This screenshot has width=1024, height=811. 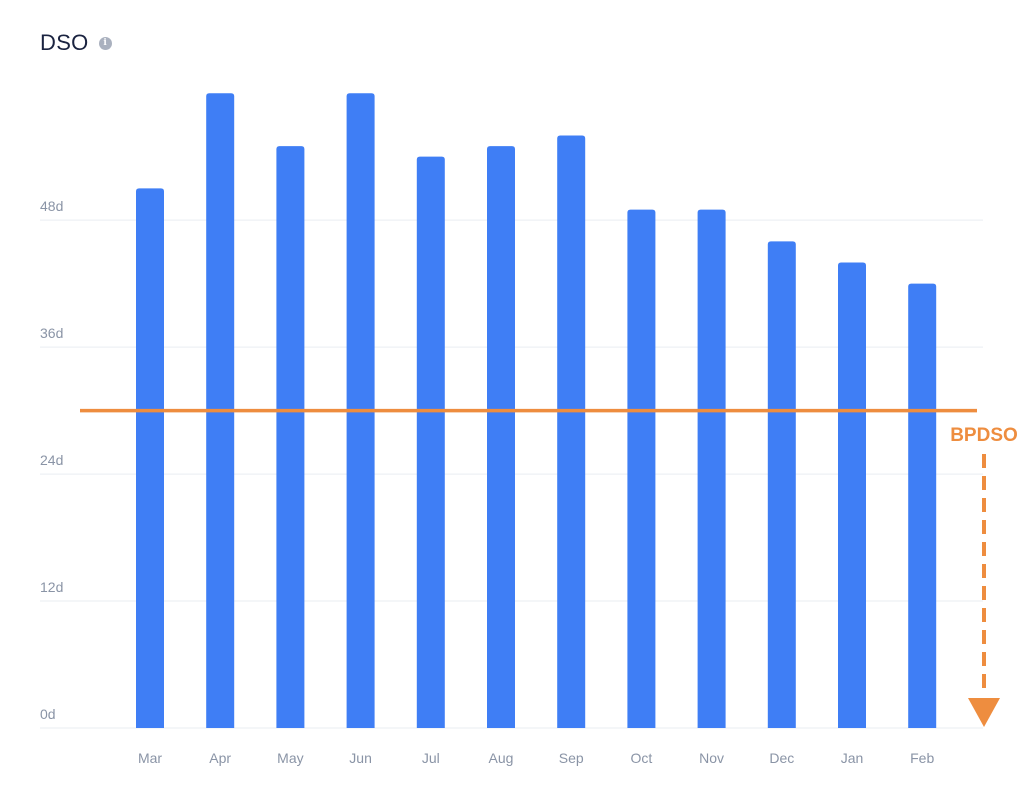 What do you see at coordinates (501, 437) in the screenshot?
I see `bar-aug` at bounding box center [501, 437].